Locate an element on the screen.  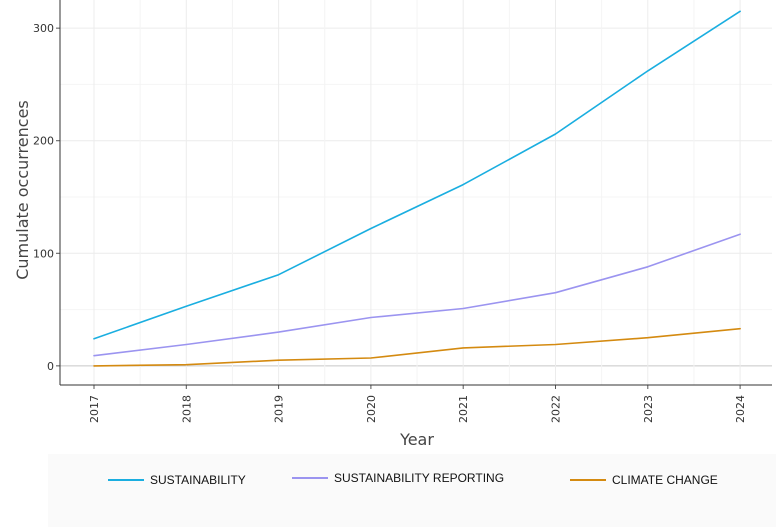
legend-label-climate-change: CLIMATE CHANGE is located at coordinates (665, 480).